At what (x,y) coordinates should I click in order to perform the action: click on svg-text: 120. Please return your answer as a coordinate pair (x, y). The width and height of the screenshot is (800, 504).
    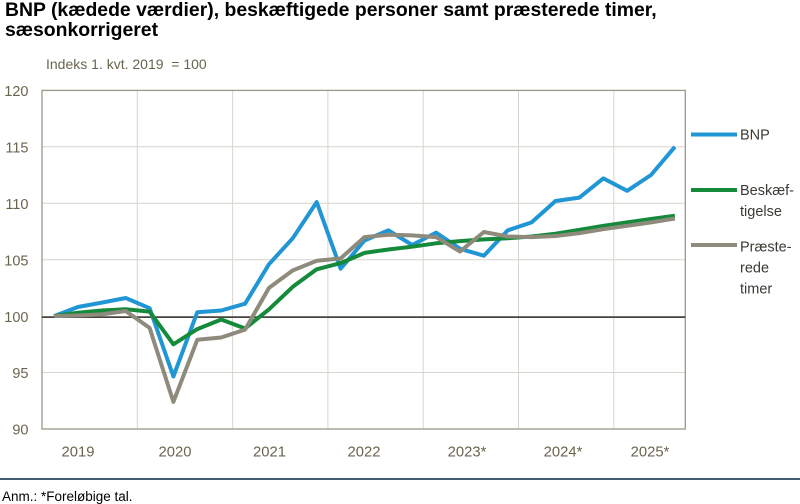
    Looking at the image, I should click on (16, 92).